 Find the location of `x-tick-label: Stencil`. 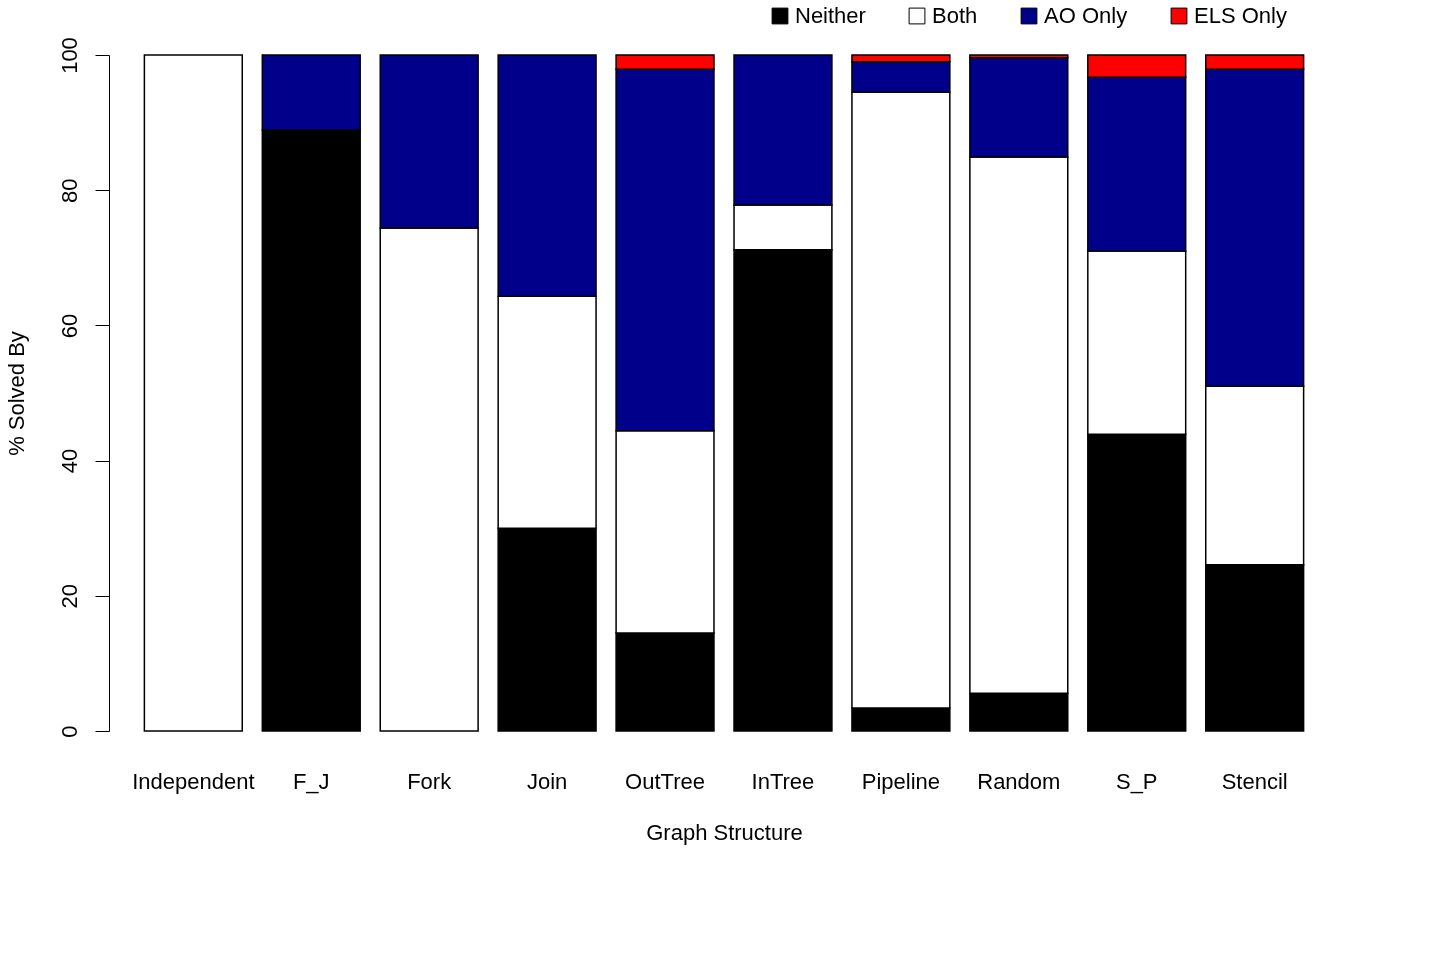

x-tick-label: Stencil is located at coordinates (1254, 781).